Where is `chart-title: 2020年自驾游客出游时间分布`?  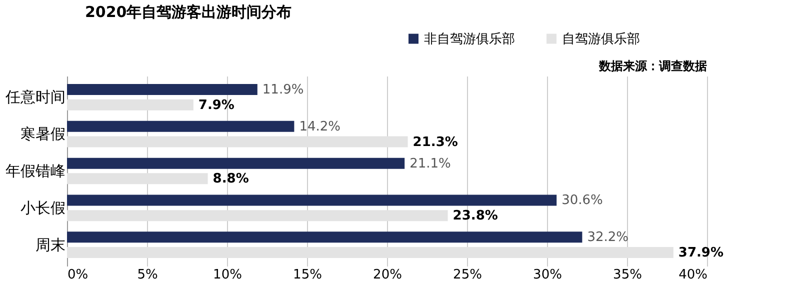
chart-title: 2020年自驾游客出游时间分布 is located at coordinates (188, 12).